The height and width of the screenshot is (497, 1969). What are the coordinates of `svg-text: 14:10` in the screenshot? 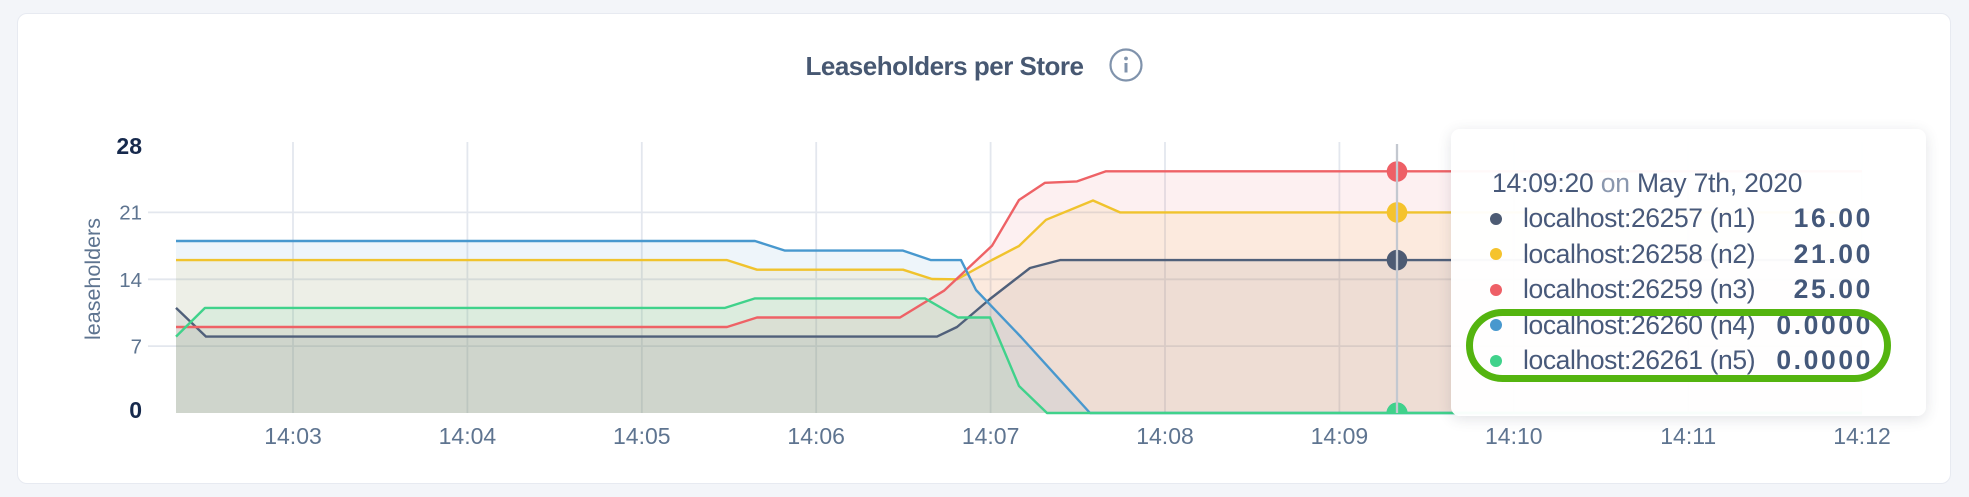 It's located at (1514, 436).